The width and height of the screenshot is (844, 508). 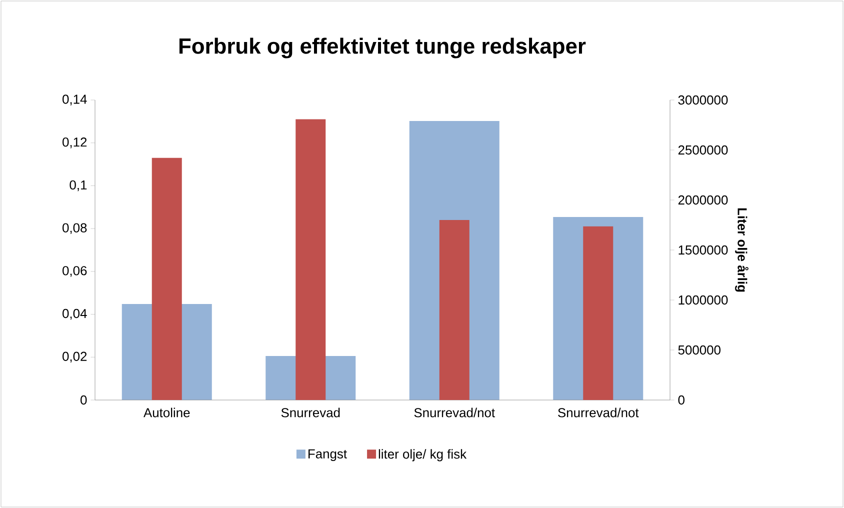 What do you see at coordinates (74, 228) in the screenshot?
I see `y-tick-label: 0,08` at bounding box center [74, 228].